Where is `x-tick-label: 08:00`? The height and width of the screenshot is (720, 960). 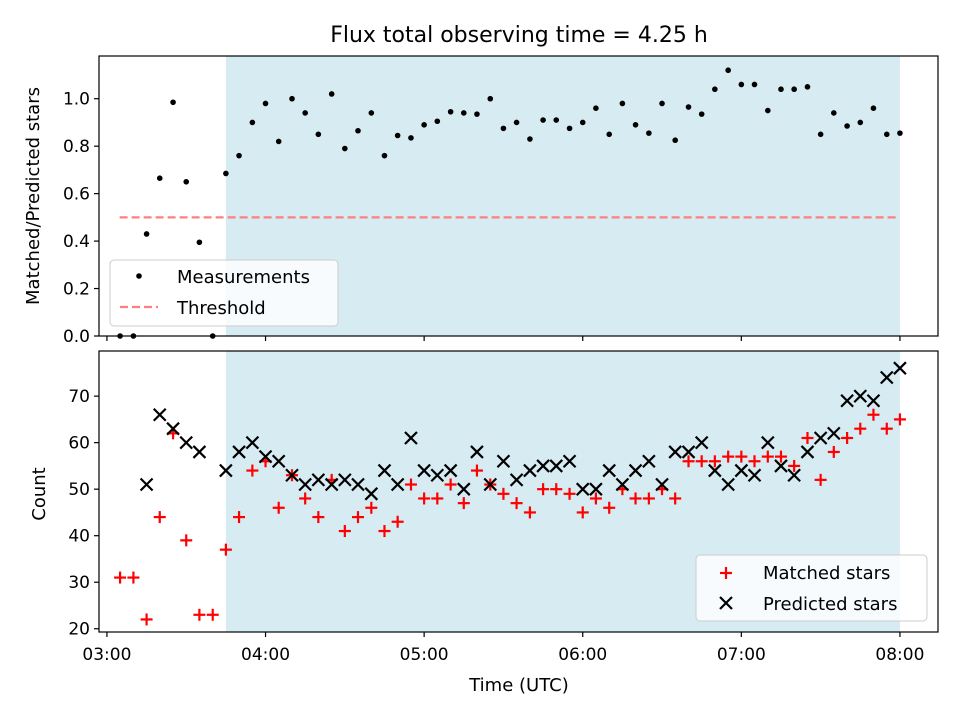
x-tick-label: 08:00 is located at coordinates (899, 655).